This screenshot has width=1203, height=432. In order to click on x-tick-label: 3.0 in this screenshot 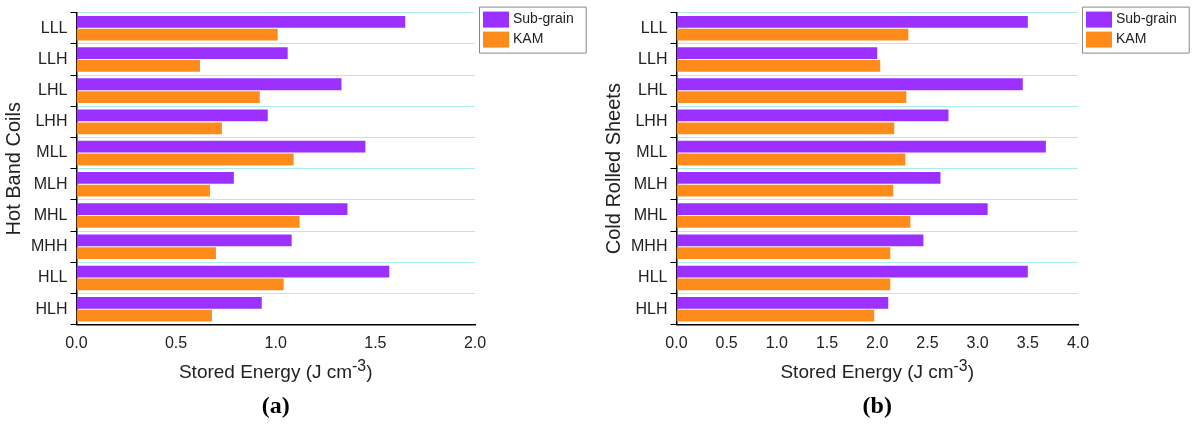, I will do `click(977, 342)`.